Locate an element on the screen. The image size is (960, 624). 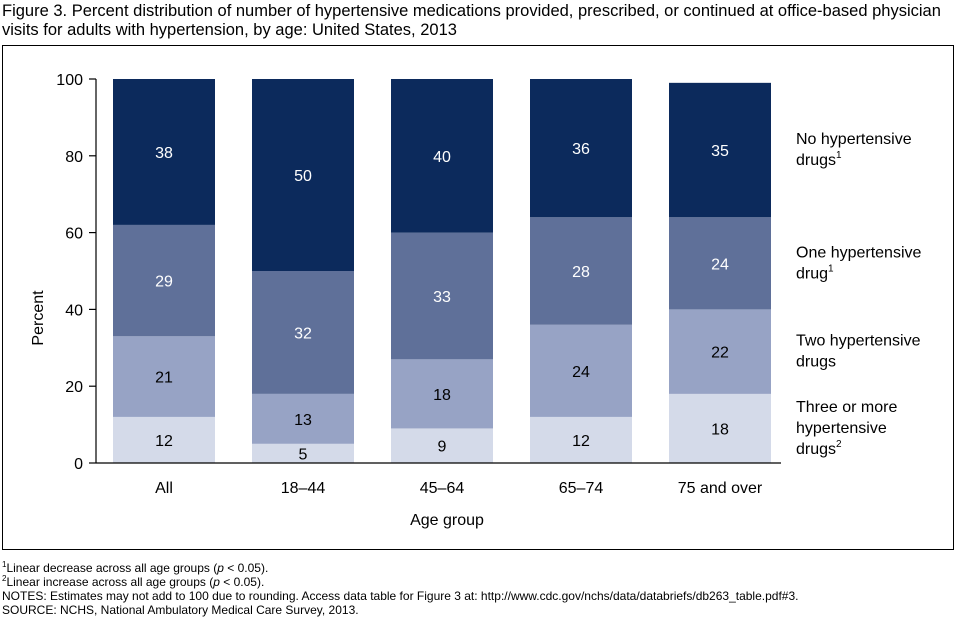
data-label: 36 is located at coordinates (581, 149).